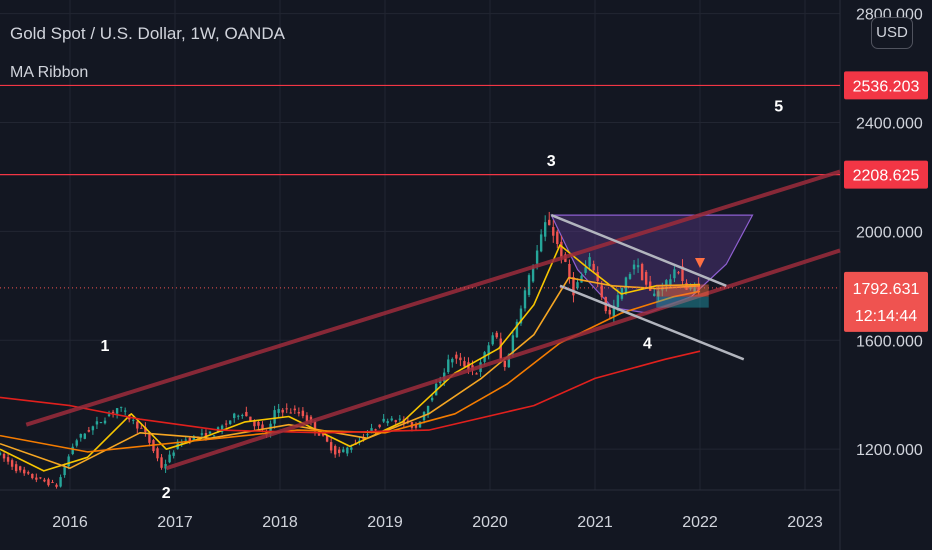  Describe the element at coordinates (350, 392) in the screenshot. I see `ma-200-line` at that location.